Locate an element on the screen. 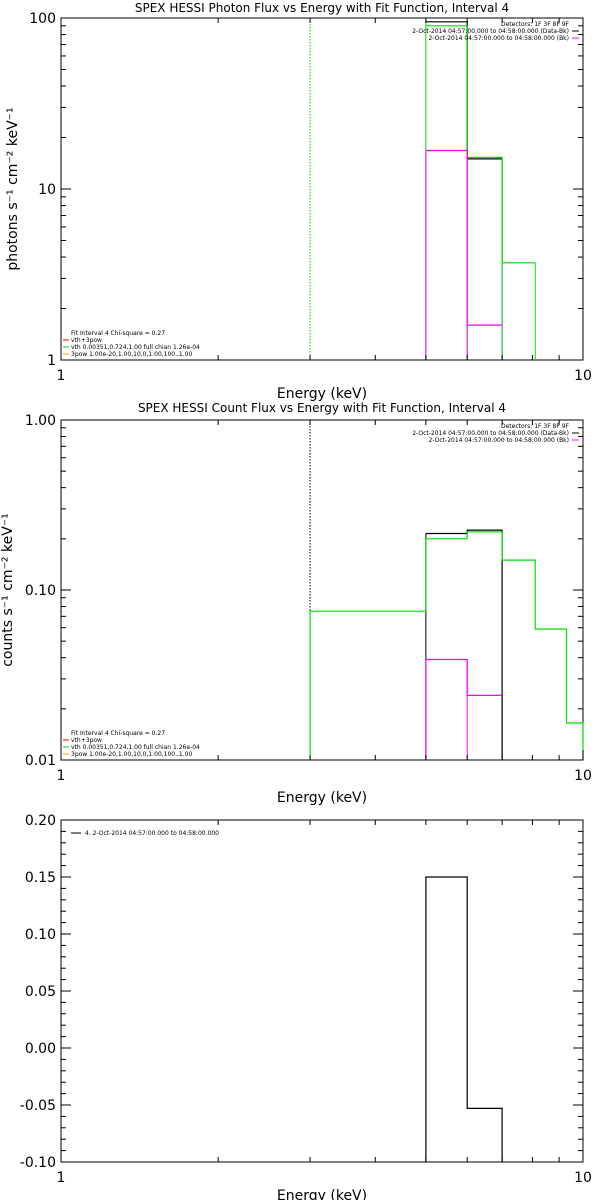 Image resolution: width=600 pixels, height=1200 pixels. y-axis-label: counts s⁻¹ cm⁻² keV⁻¹ is located at coordinates (8, 590).